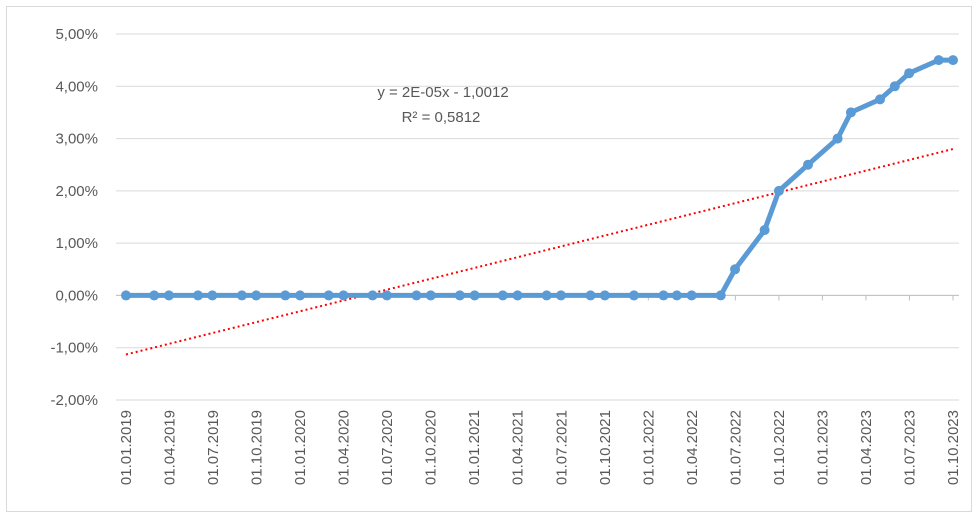 The image size is (980, 520). Describe the element at coordinates (126, 447) in the screenshot. I see `x-tick-label: 01.01.2019` at that location.